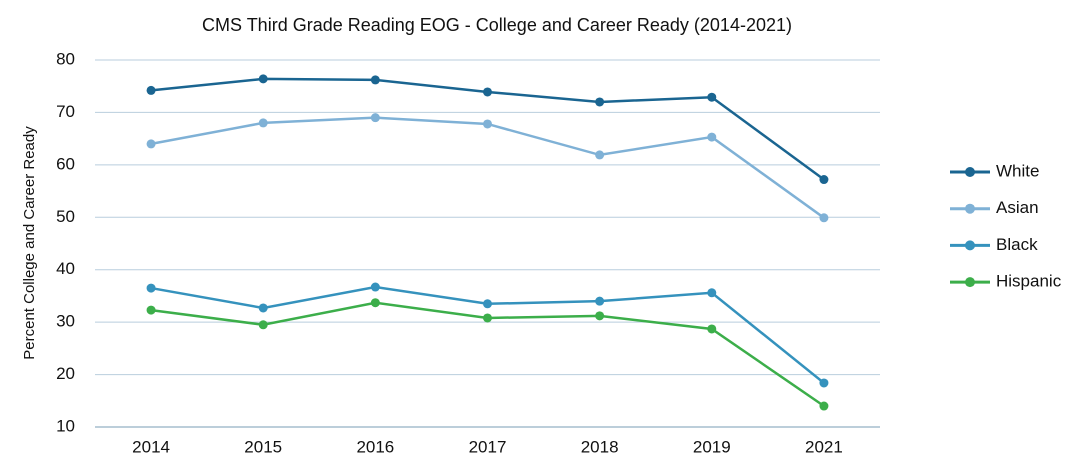 The image size is (1071, 460). What do you see at coordinates (488, 446) in the screenshot?
I see `x-tick-label: 2017` at bounding box center [488, 446].